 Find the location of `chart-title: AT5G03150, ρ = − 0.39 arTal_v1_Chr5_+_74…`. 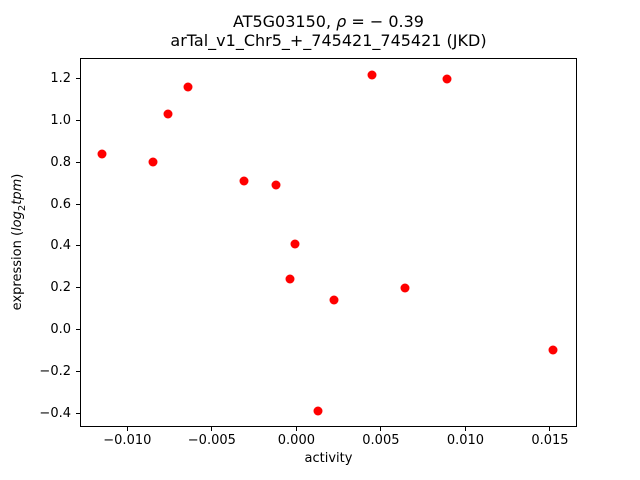

chart-title: AT5G03150, ρ = − 0.39 arTal_v1_Chr5_+_74… is located at coordinates (328, 31).